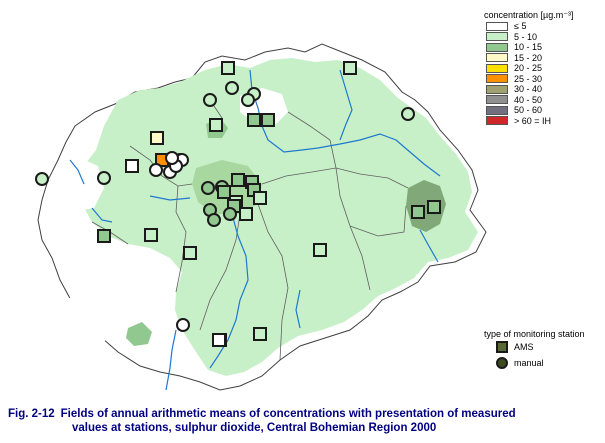  Describe the element at coordinates (528, 99) in the screenshot. I see `legend-label: 40 - 50` at that location.